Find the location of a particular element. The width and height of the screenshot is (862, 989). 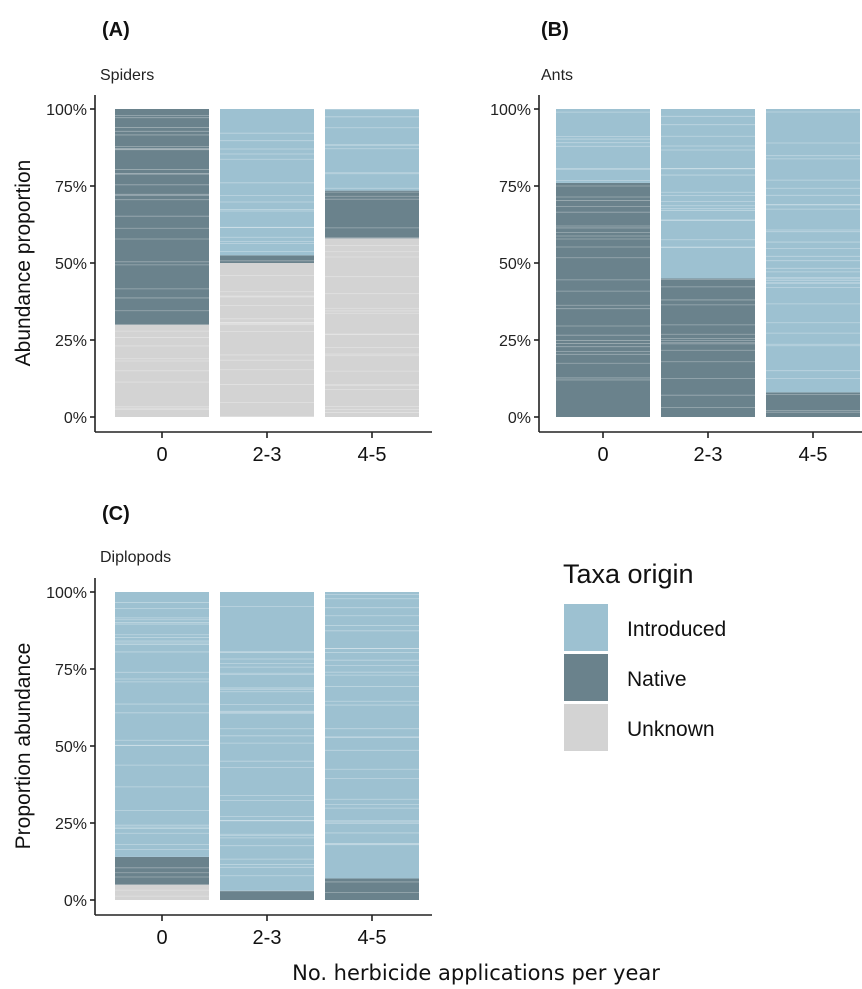

panel-letter: (C) is located at coordinates (116, 514).